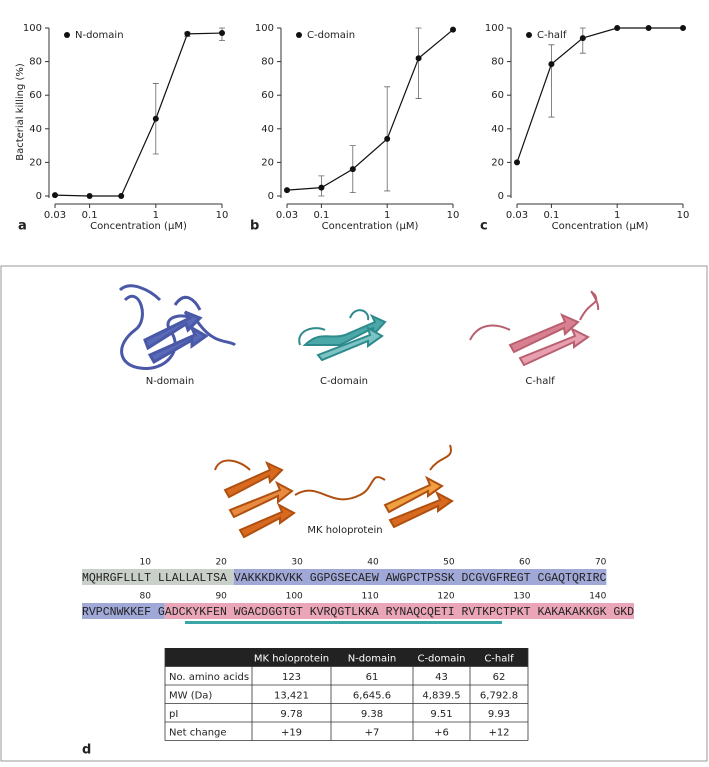  Describe the element at coordinates (552, 35) in the screenshot. I see `legend-label: C-half` at that location.